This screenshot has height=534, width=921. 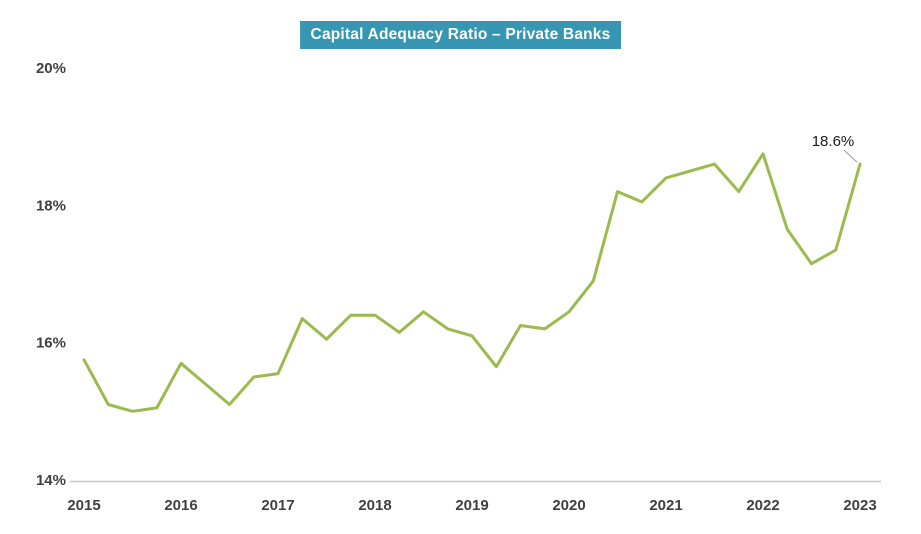 I want to click on x-tick-label: 2019, so click(x=471, y=505).